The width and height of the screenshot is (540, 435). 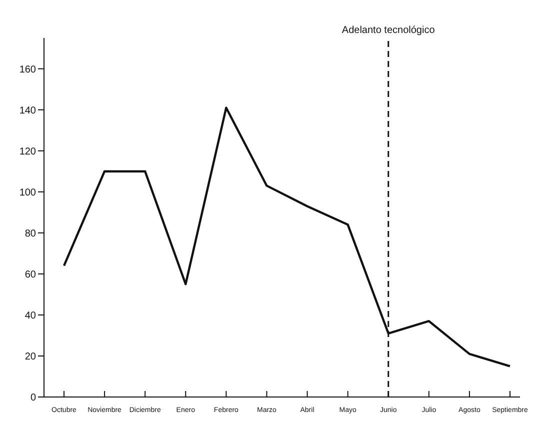 I want to click on y-tick-label: 100, so click(x=27, y=192).